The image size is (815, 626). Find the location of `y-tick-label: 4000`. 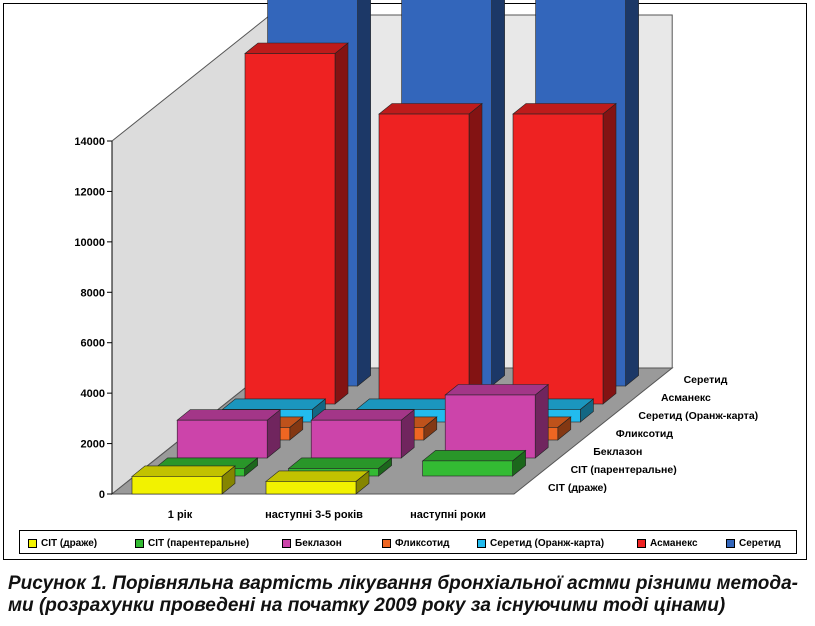

y-tick-label: 4000 is located at coordinates (93, 394).